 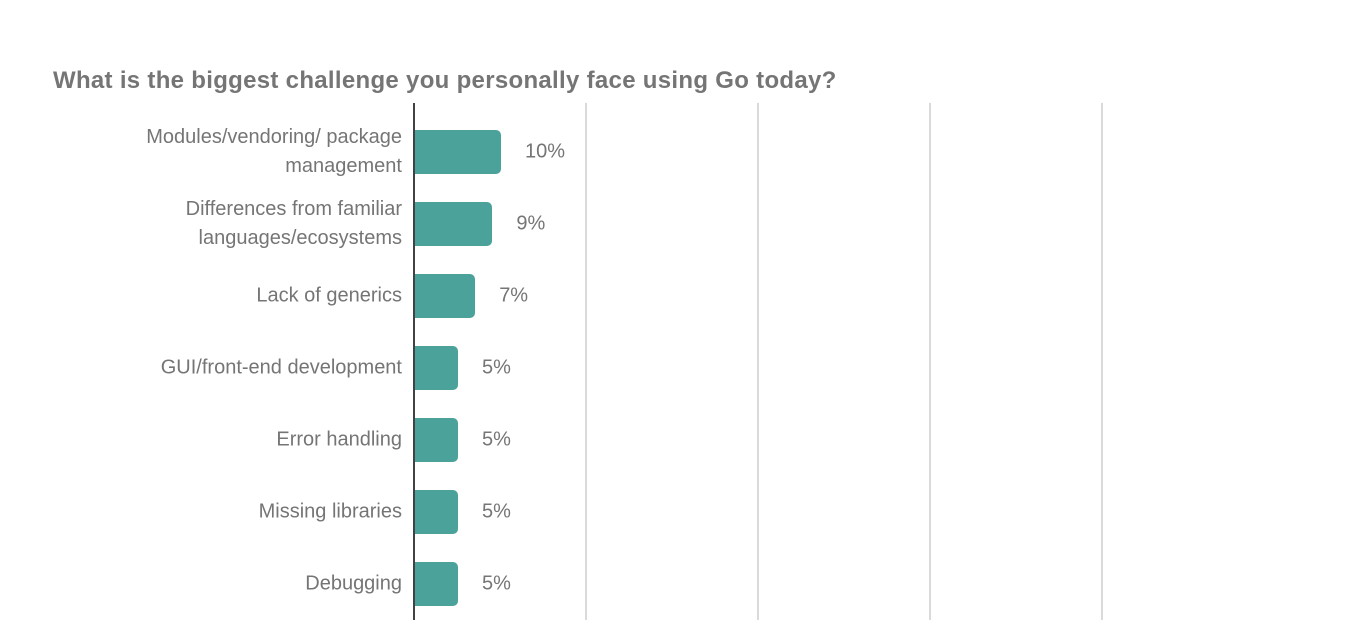 What do you see at coordinates (414, 361) in the screenshot?
I see `y-axis-line` at bounding box center [414, 361].